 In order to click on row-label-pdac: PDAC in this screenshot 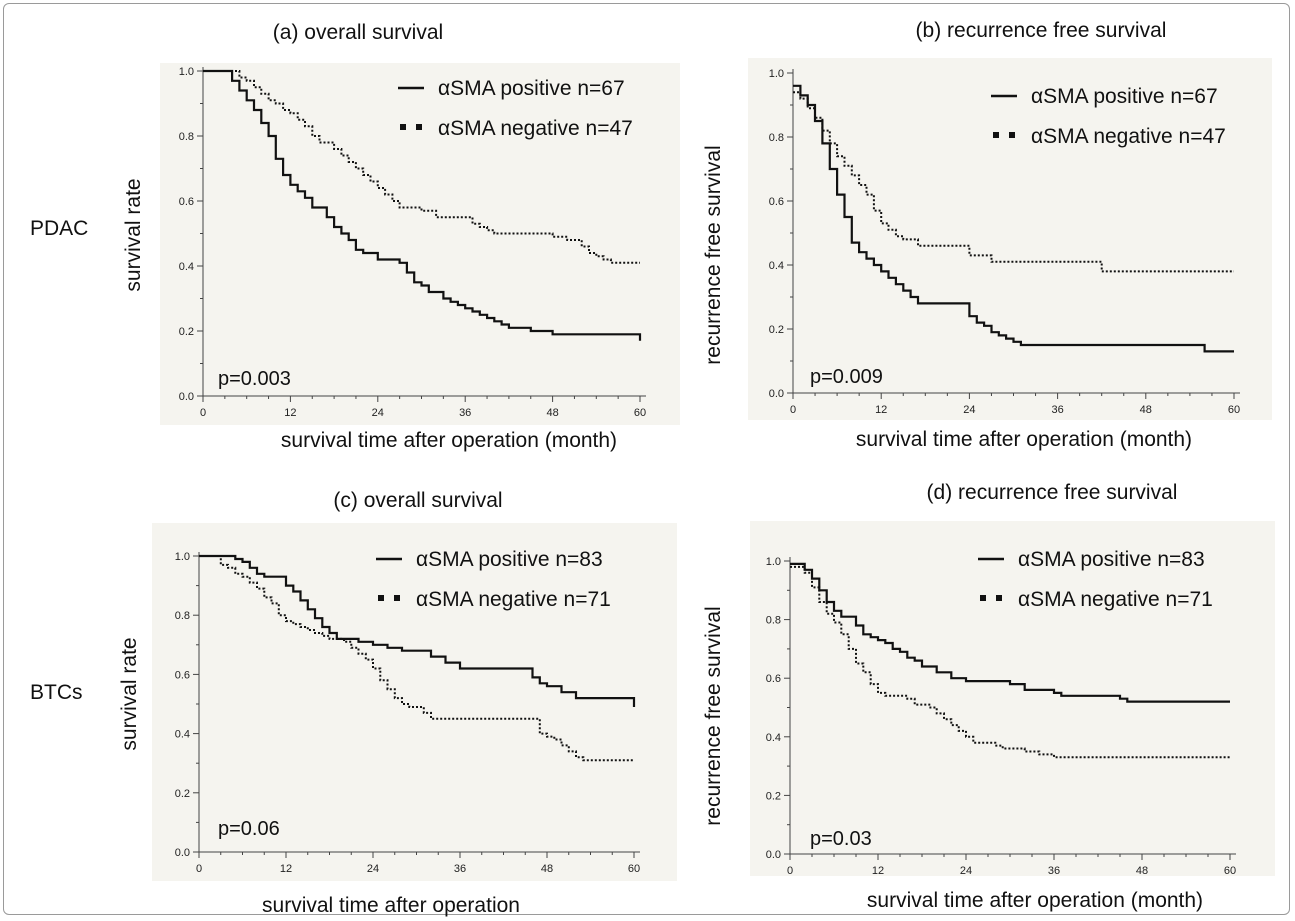, I will do `click(59, 228)`.